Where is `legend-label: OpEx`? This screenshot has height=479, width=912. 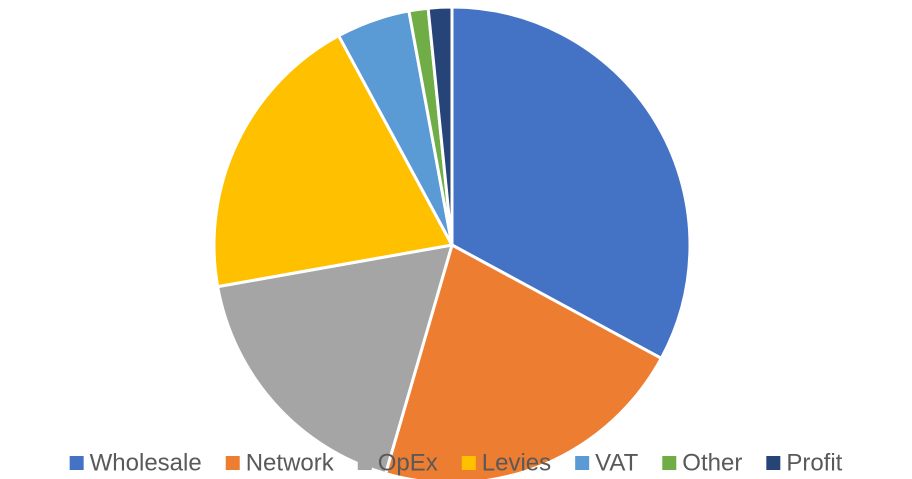
legend-label: OpEx is located at coordinates (408, 462).